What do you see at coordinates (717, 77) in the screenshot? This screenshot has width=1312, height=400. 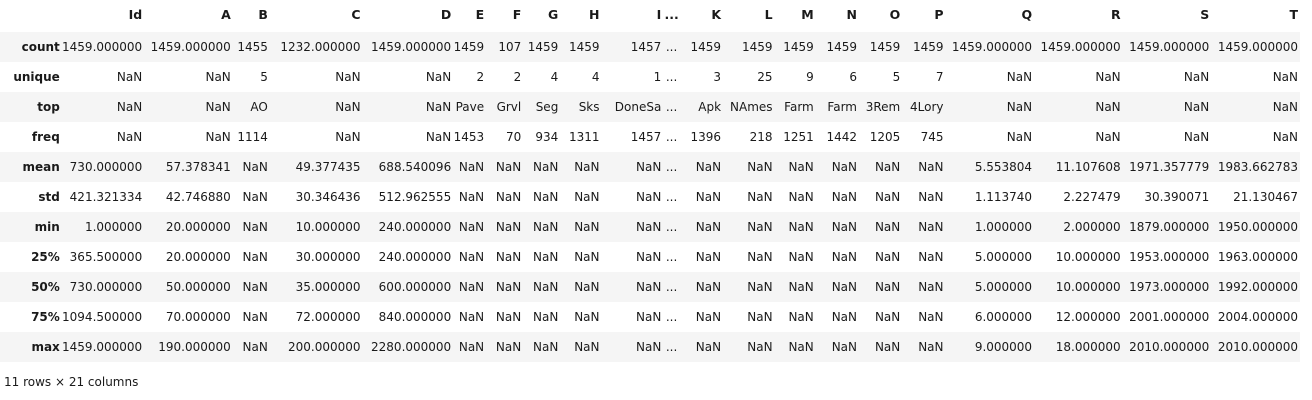 I see `table-cell: 3` at bounding box center [717, 77].